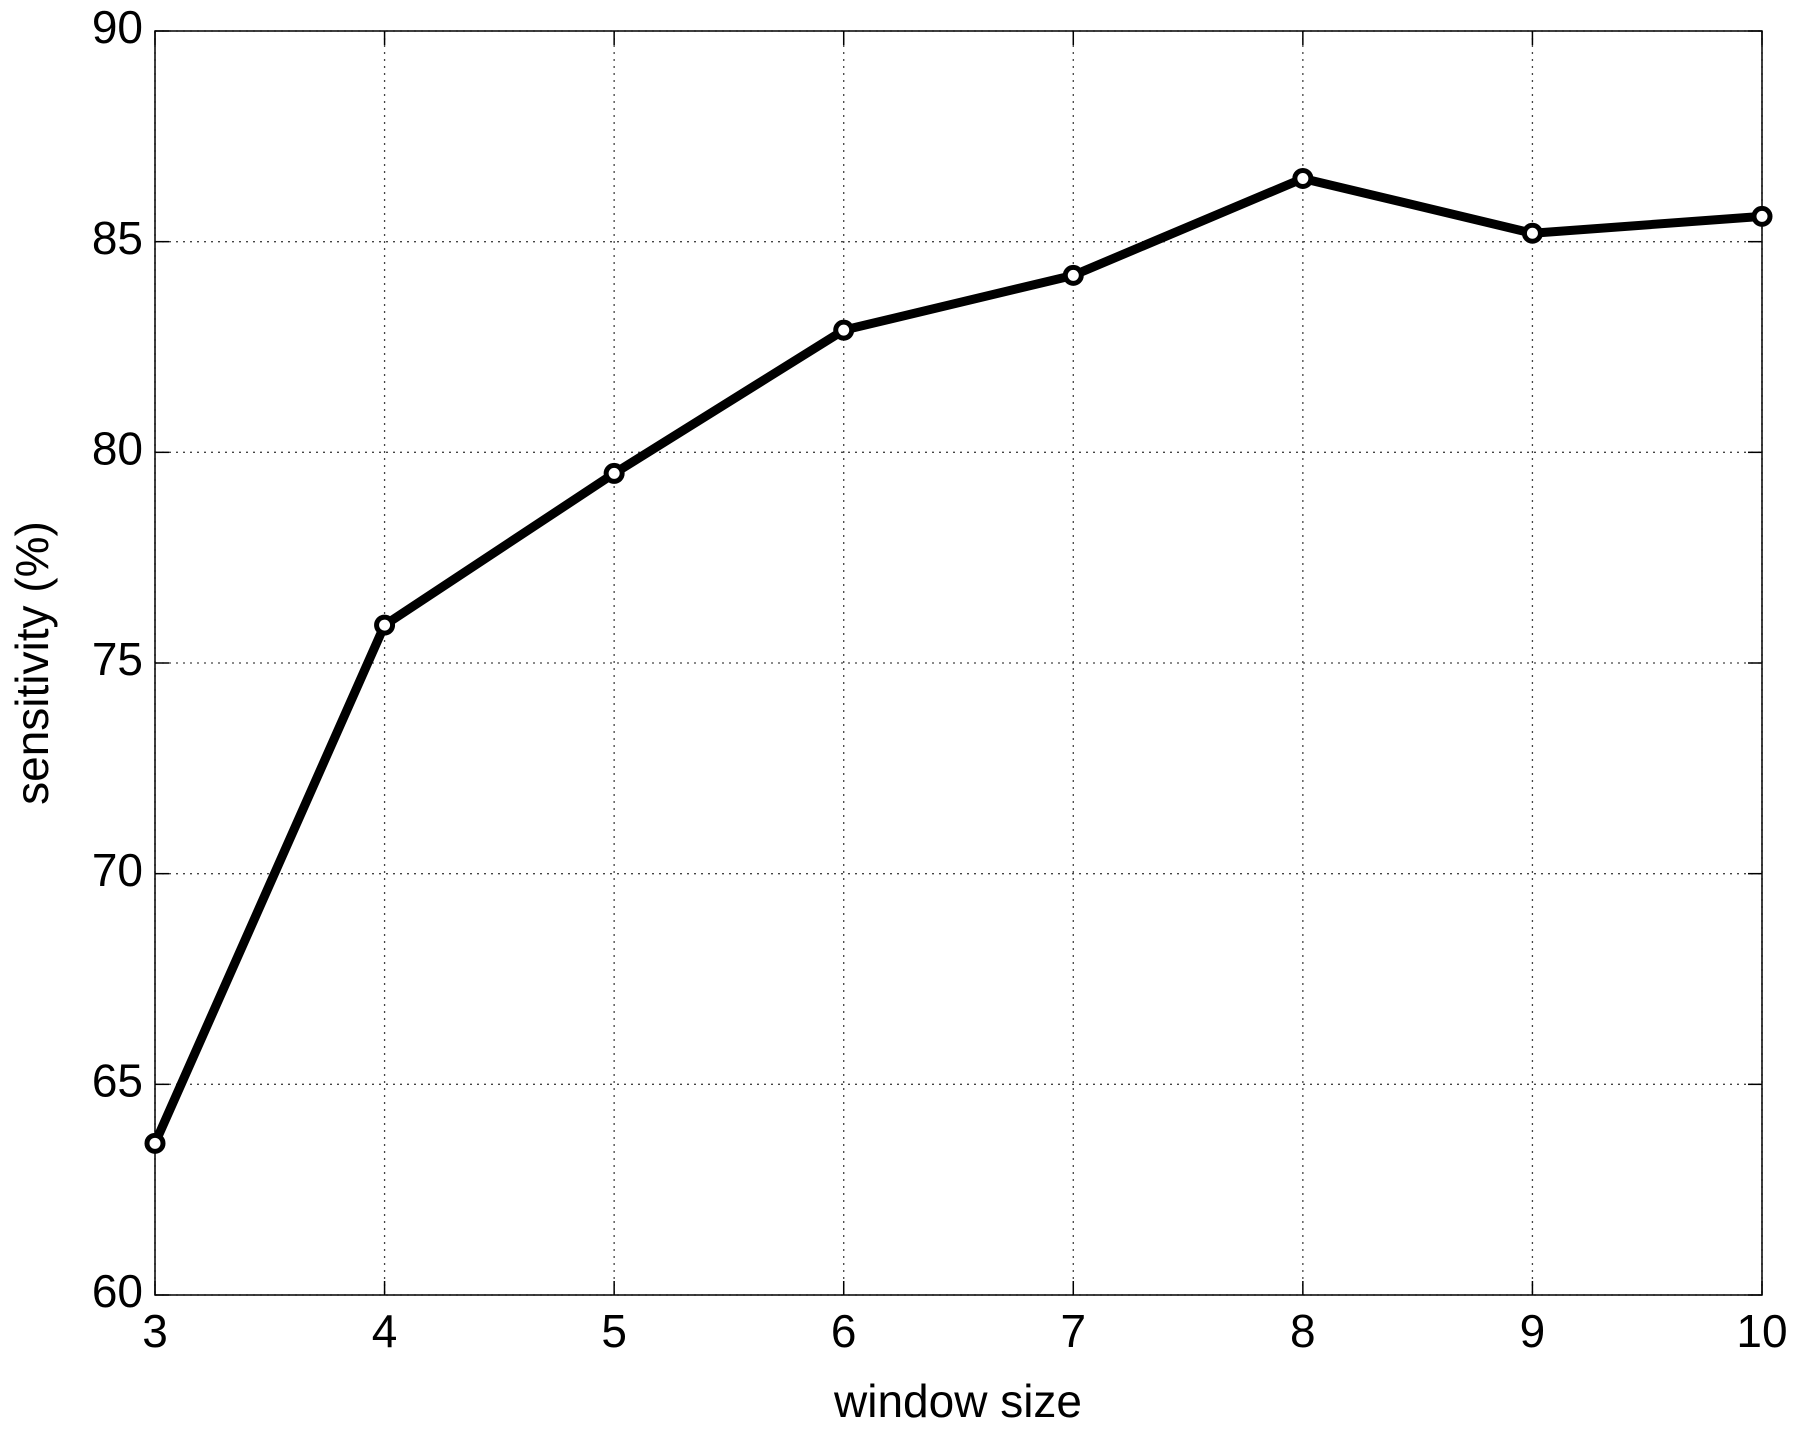 Image resolution: width=1800 pixels, height=1433 pixels. I want to click on y-tick-label: 70, so click(117, 870).